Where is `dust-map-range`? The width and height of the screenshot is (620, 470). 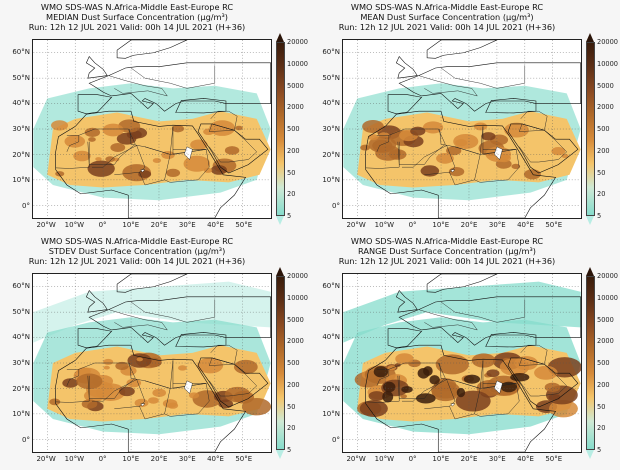 dust-map-range is located at coordinates (462, 363).